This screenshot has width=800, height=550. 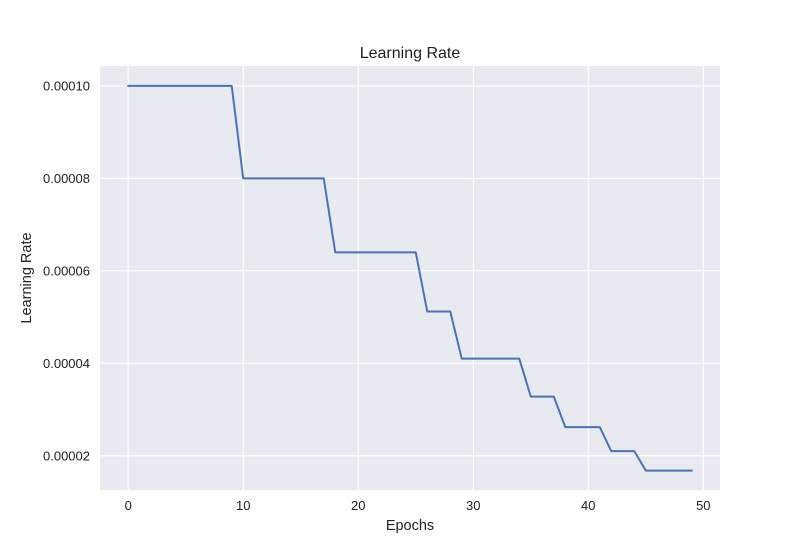 I want to click on x-tick-label: 30, so click(x=473, y=505).